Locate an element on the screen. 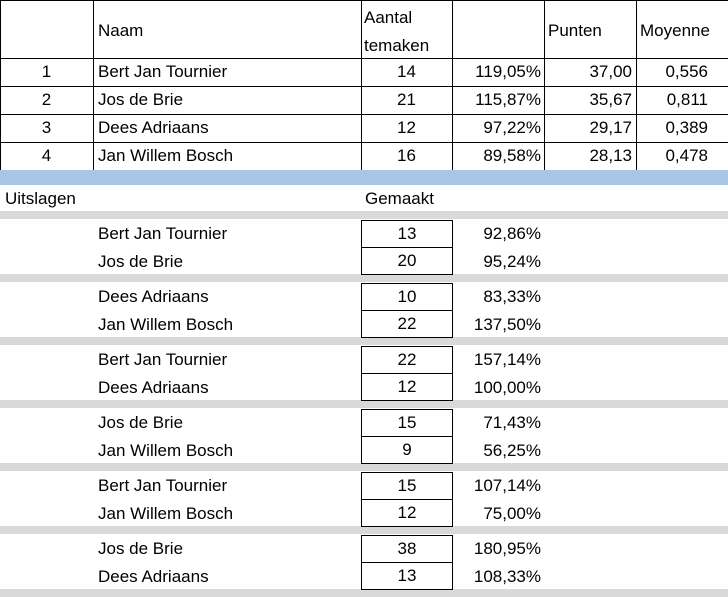  aantal-cell: 21 is located at coordinates (406, 99).